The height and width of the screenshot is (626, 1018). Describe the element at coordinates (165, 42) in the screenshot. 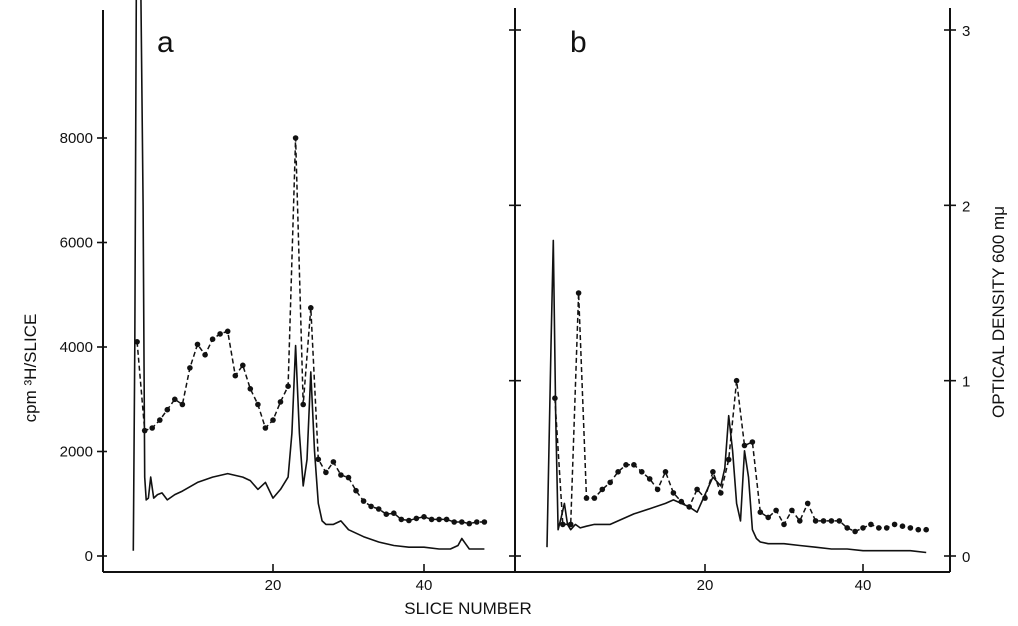

I see `panel-label: a` at that location.